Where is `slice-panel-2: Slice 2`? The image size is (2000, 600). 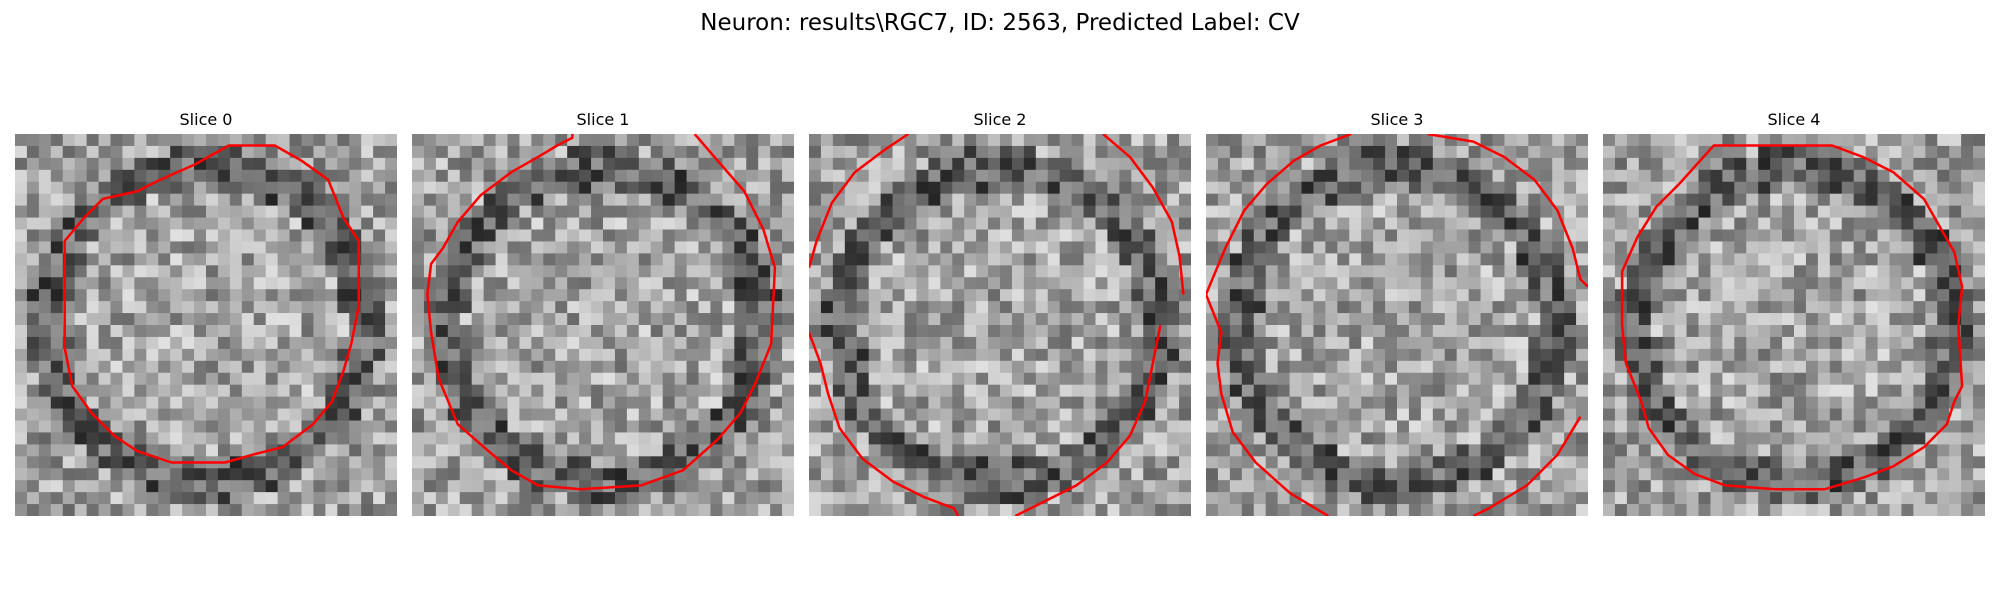 slice-panel-2: Slice 2 is located at coordinates (1000, 312).